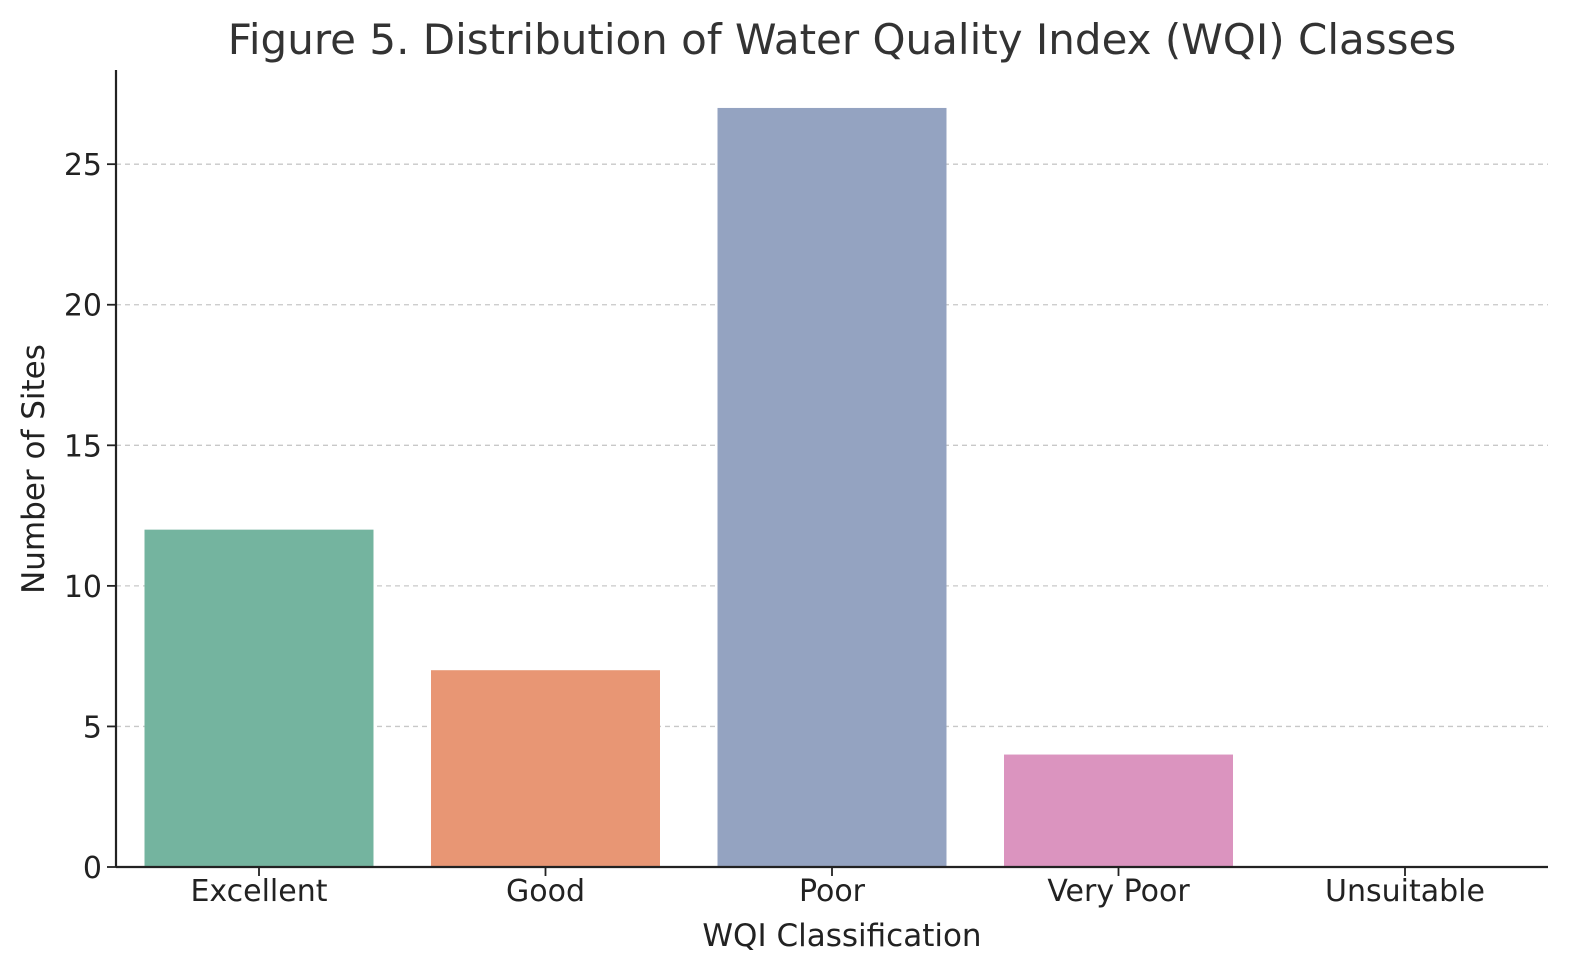 Image resolution: width=1580 pixels, height=980 pixels. Describe the element at coordinates (1118, 891) in the screenshot. I see `x-tick-label: Very Poor` at that location.